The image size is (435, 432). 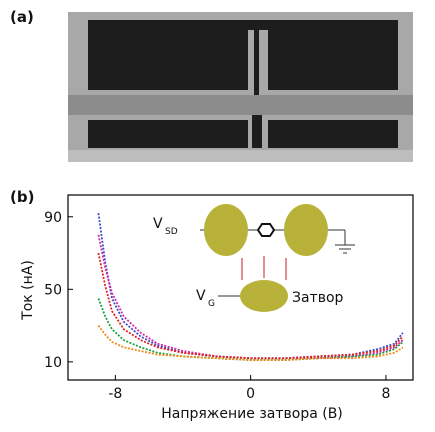 What do you see at coordinates (28, 290) in the screenshot?
I see `y-axis-label: Ток (нА)` at bounding box center [28, 290].